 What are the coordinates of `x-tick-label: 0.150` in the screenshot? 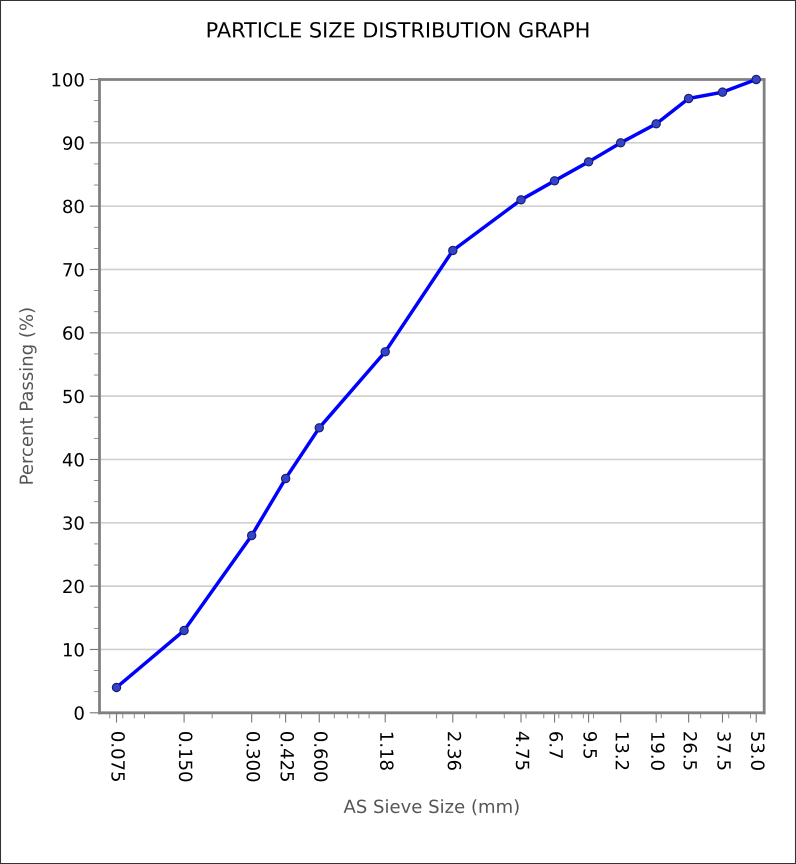 It's located at (185, 757).